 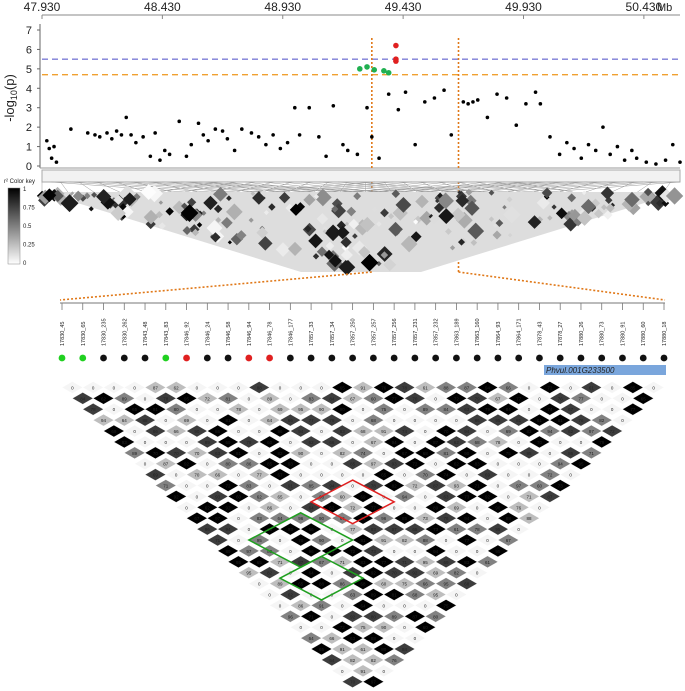 What do you see at coordinates (447, 453) in the screenshot?
I see `ld-value: 81` at bounding box center [447, 453].